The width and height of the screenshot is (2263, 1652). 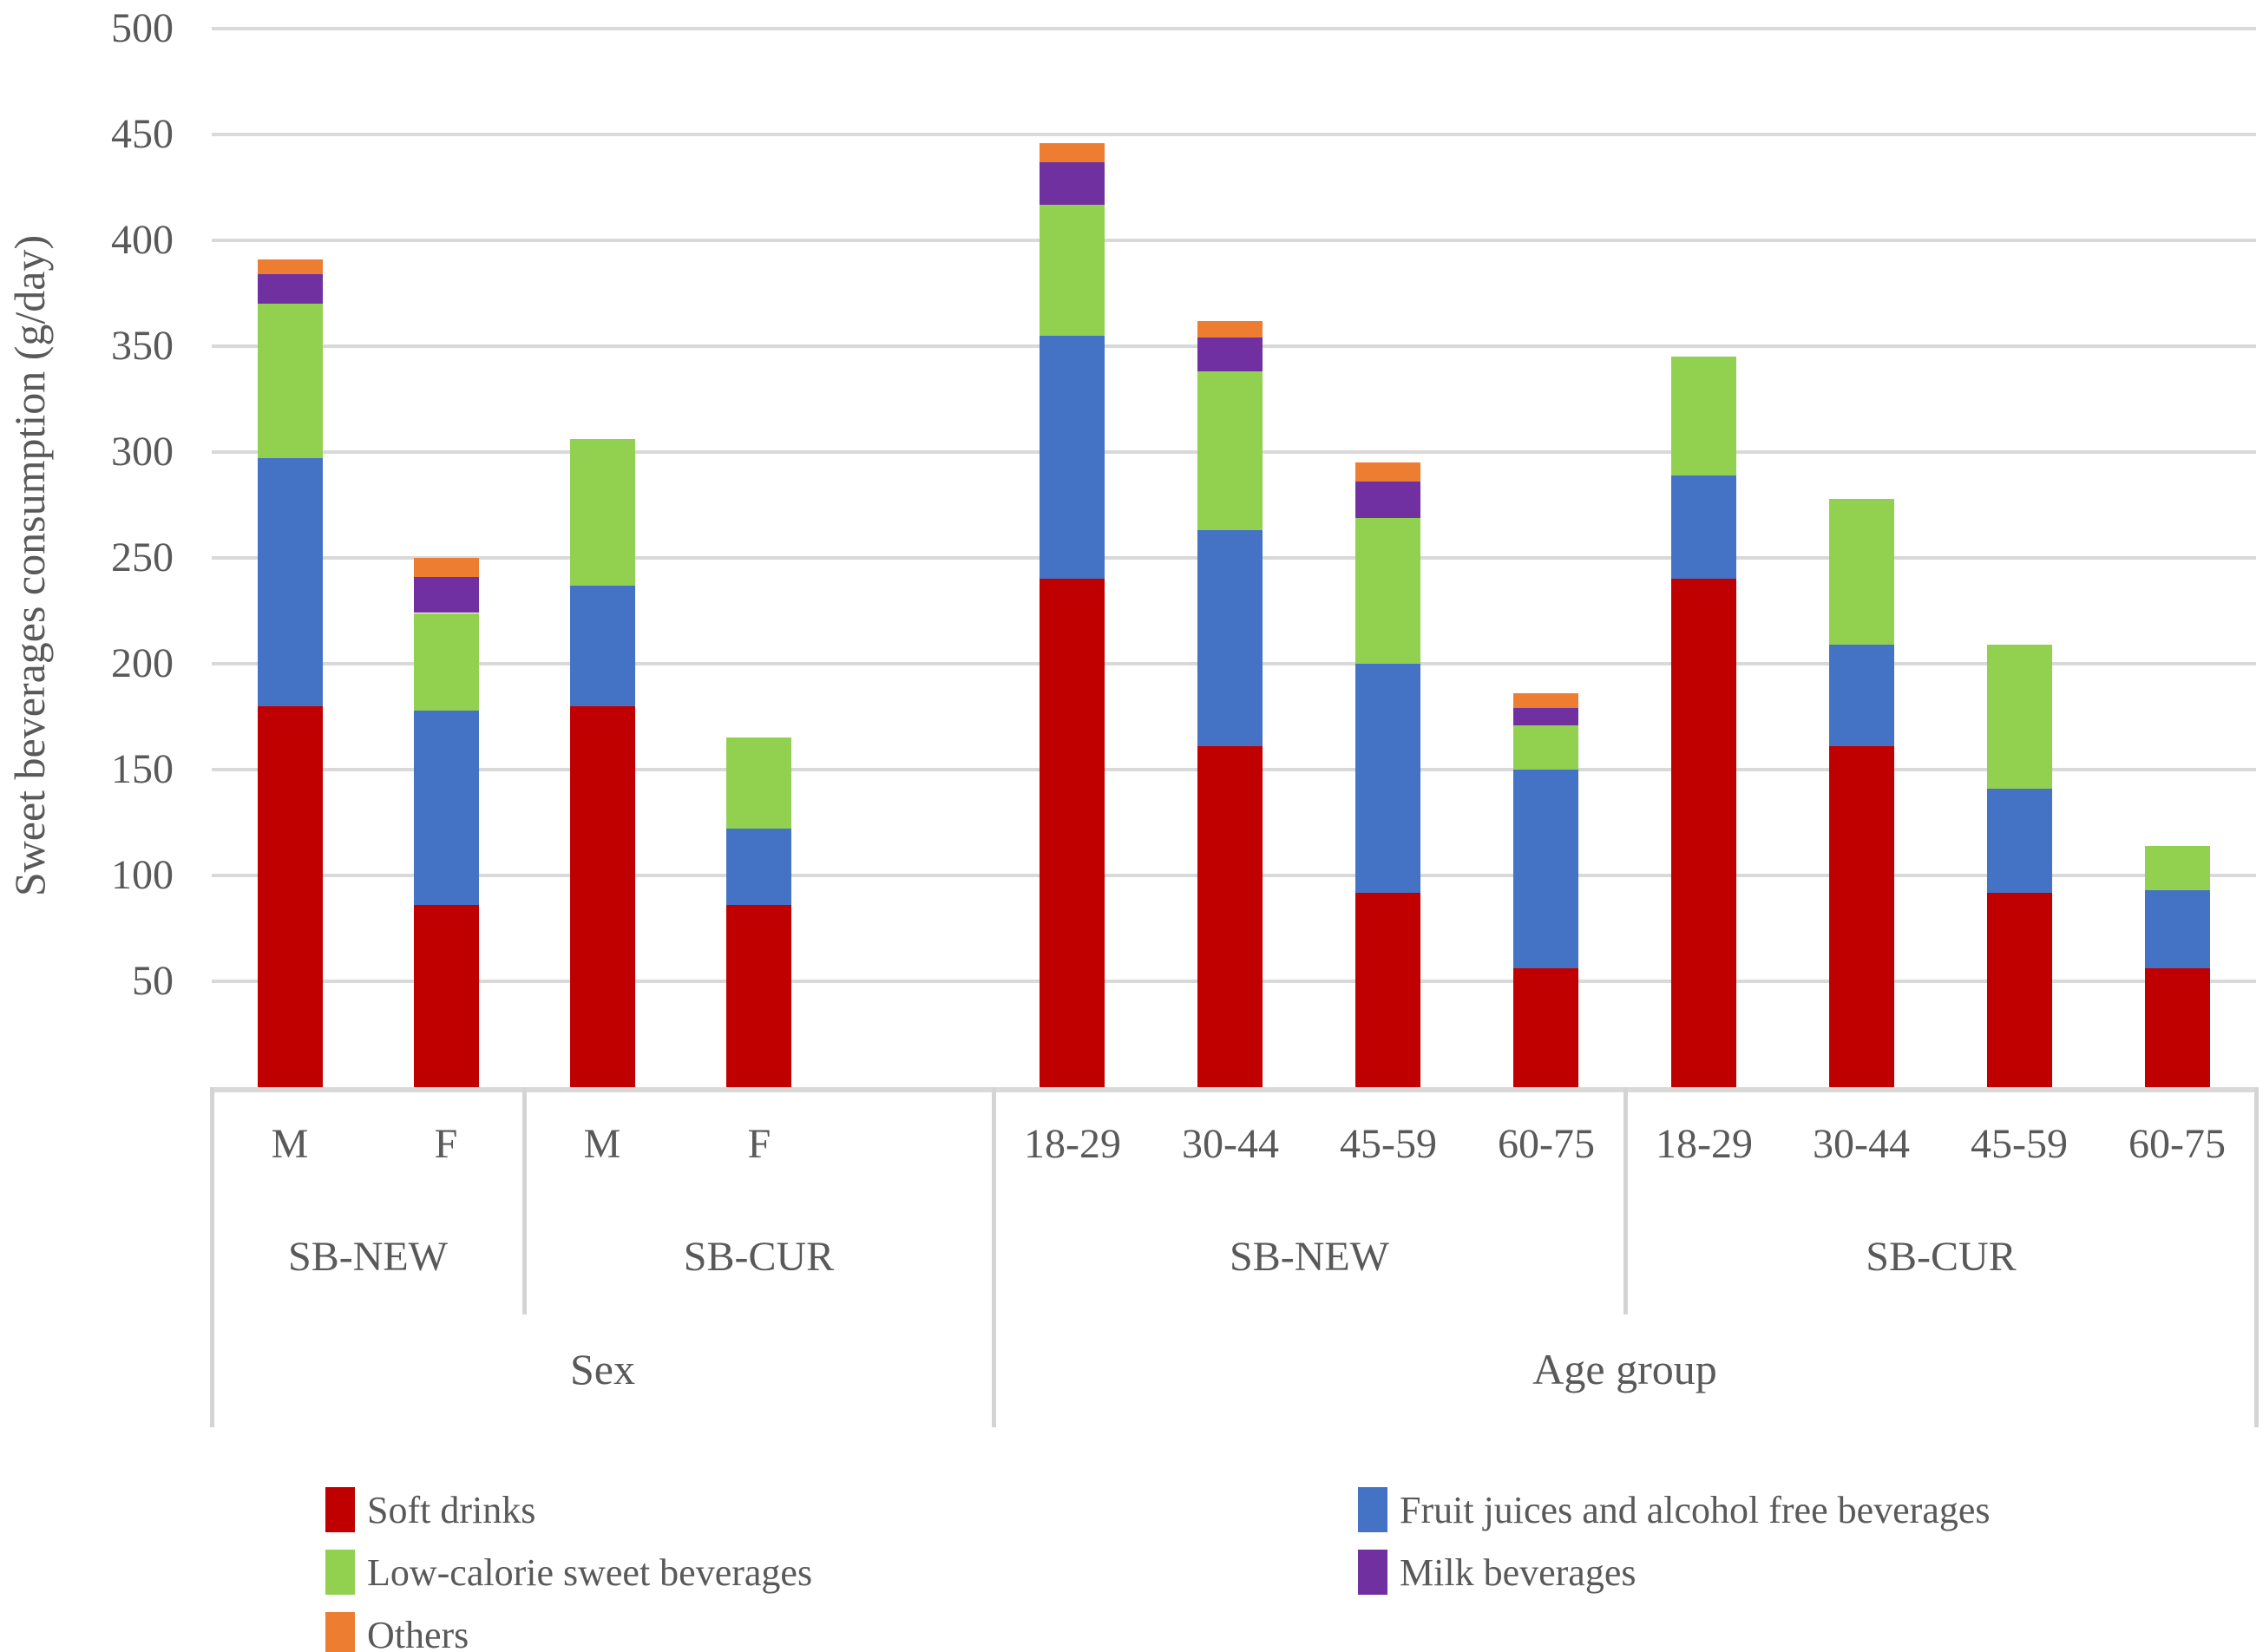 What do you see at coordinates (1696, 1509) in the screenshot?
I see `legend-label: Fruit juices and alcohol free beverages` at bounding box center [1696, 1509].